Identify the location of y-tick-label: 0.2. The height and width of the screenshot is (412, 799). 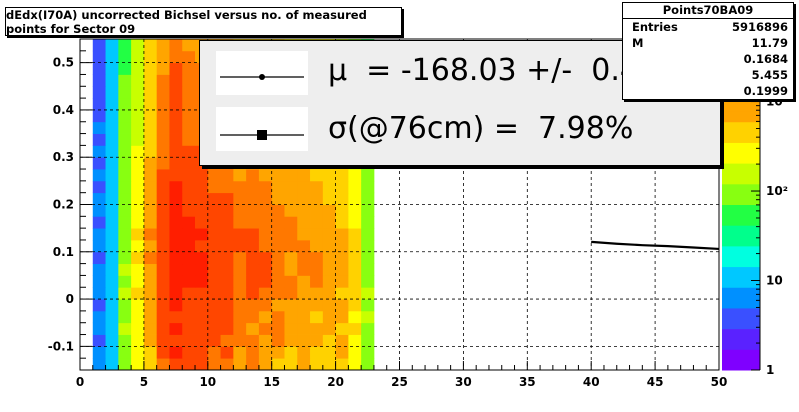
(63, 205).